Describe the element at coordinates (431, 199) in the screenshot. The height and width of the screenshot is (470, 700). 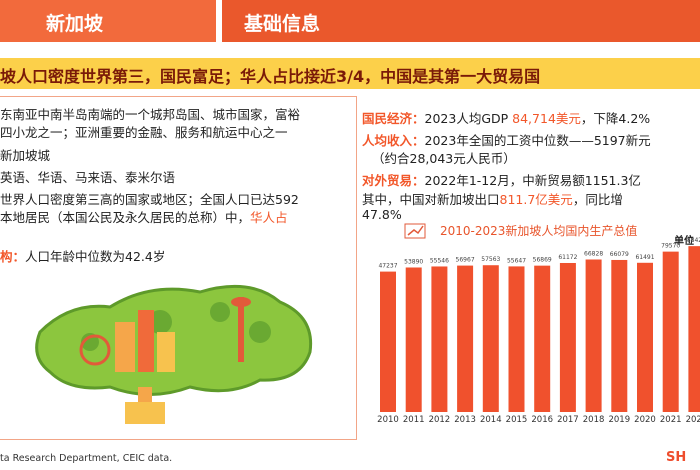
I see `text: 其中，中国对新加坡出口` at that location.